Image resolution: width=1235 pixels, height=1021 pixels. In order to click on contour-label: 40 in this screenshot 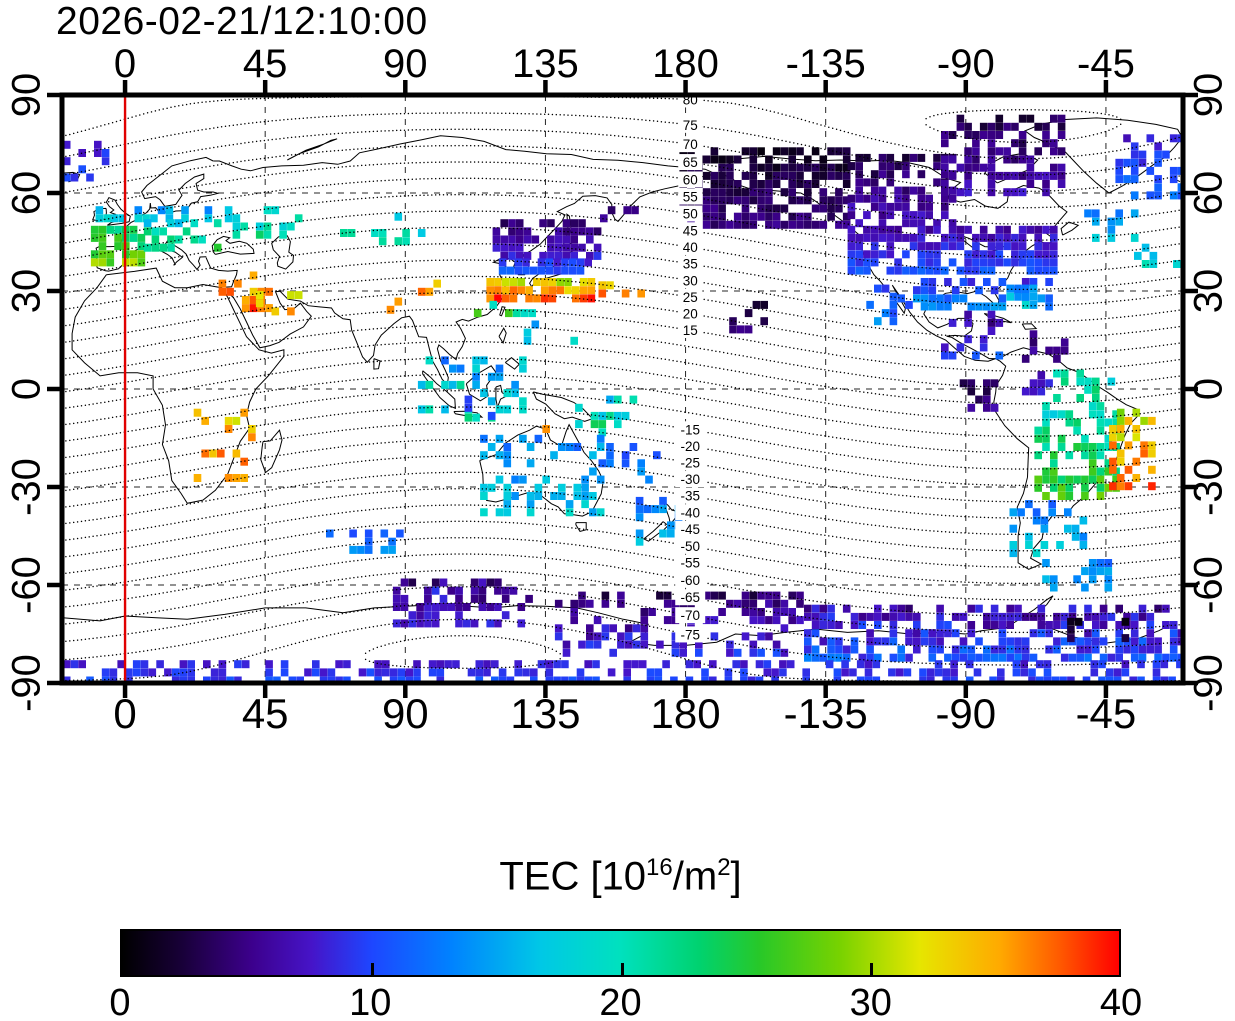, I will do `click(690, 247)`.